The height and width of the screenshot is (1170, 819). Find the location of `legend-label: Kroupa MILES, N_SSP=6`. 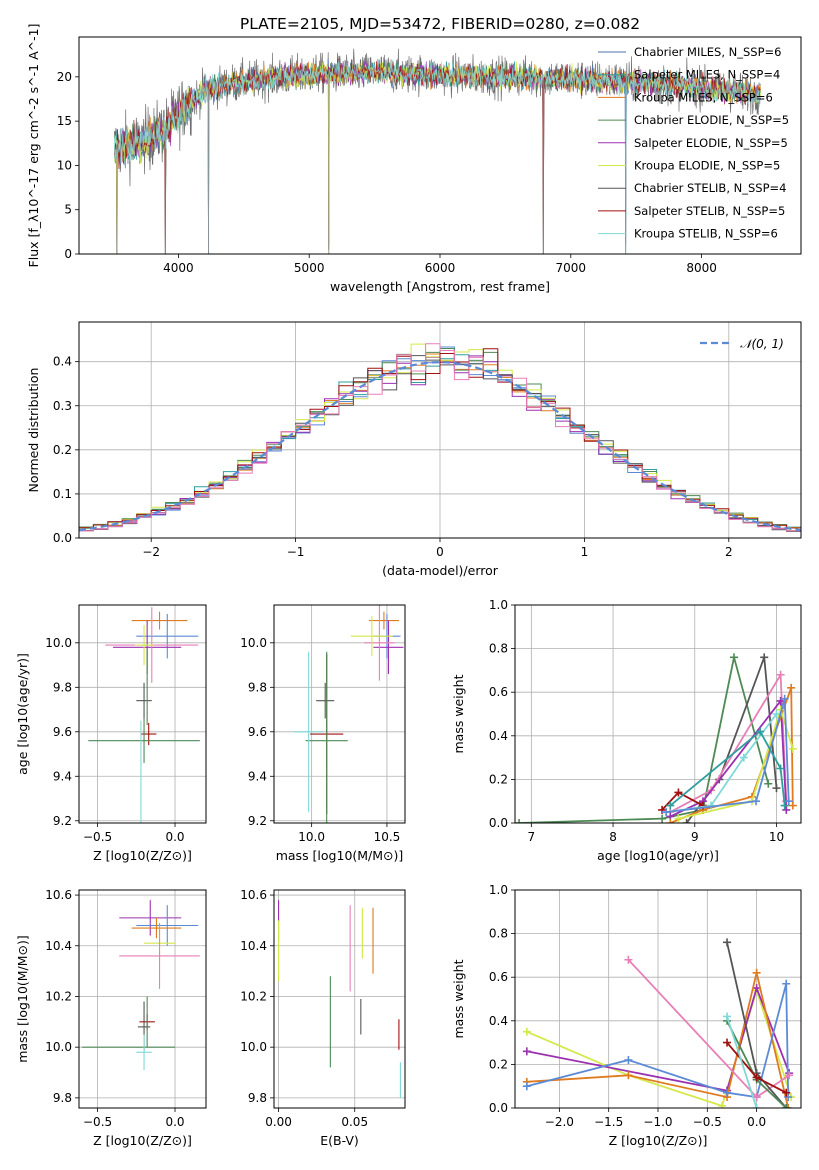

legend-label: Kroupa MILES, N_SSP=6 is located at coordinates (703, 97).